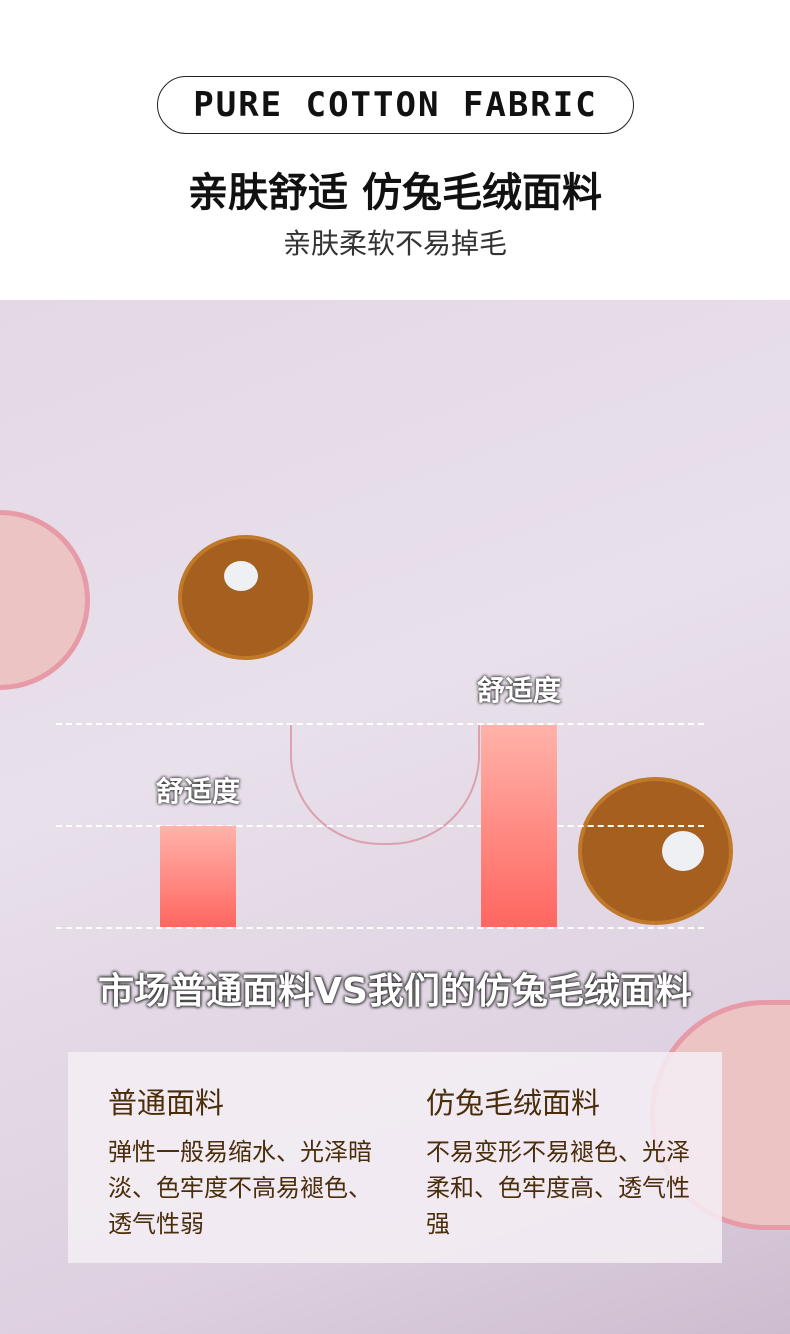 The image size is (790, 1334). I want to click on bar-ordinary-fabric, so click(198, 876).